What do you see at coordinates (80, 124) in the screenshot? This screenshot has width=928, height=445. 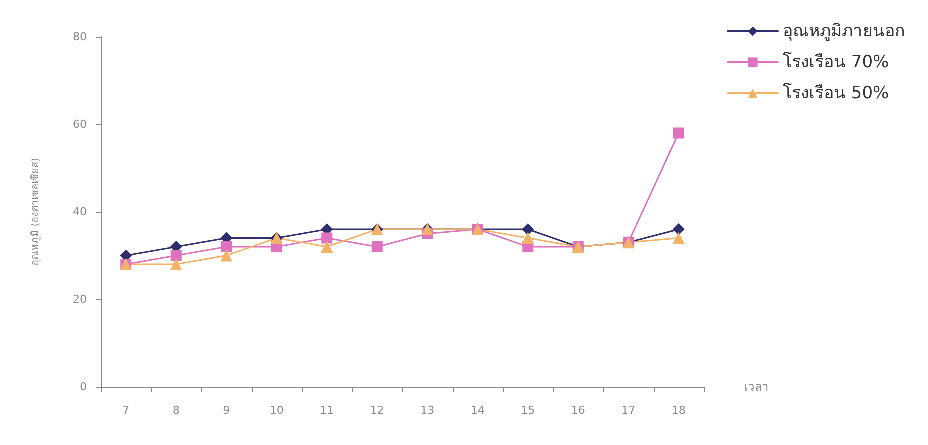 I see `y-tick-label: 60` at bounding box center [80, 124].